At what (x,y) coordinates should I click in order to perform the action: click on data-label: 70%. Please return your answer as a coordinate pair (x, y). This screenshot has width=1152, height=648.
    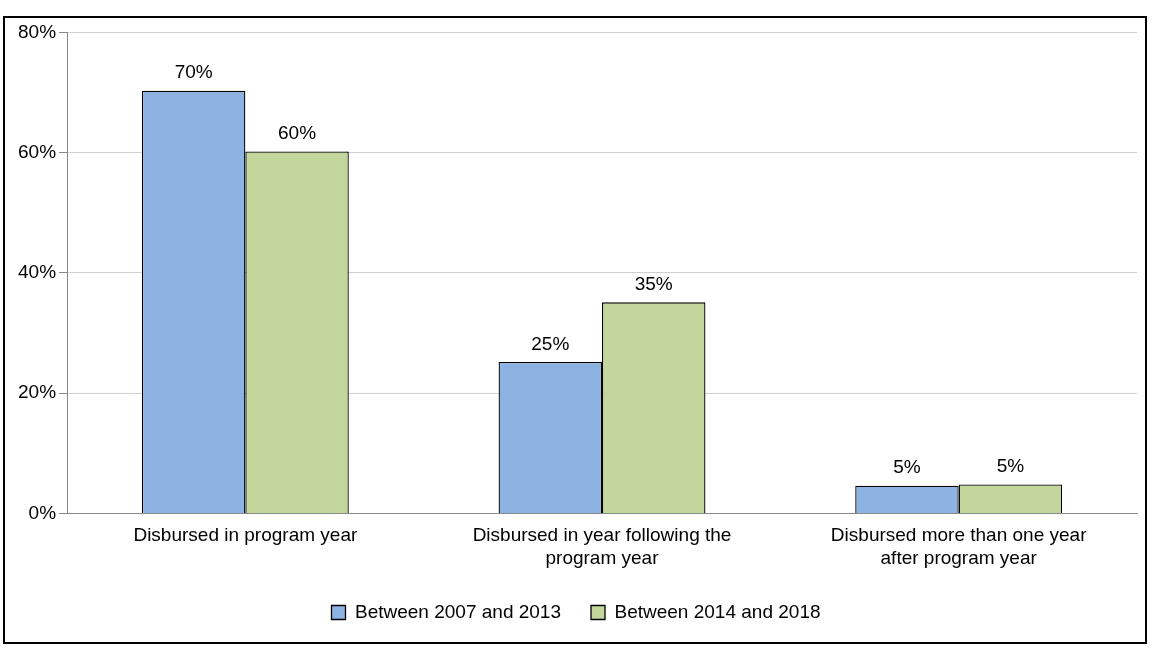
    Looking at the image, I should click on (193, 72).